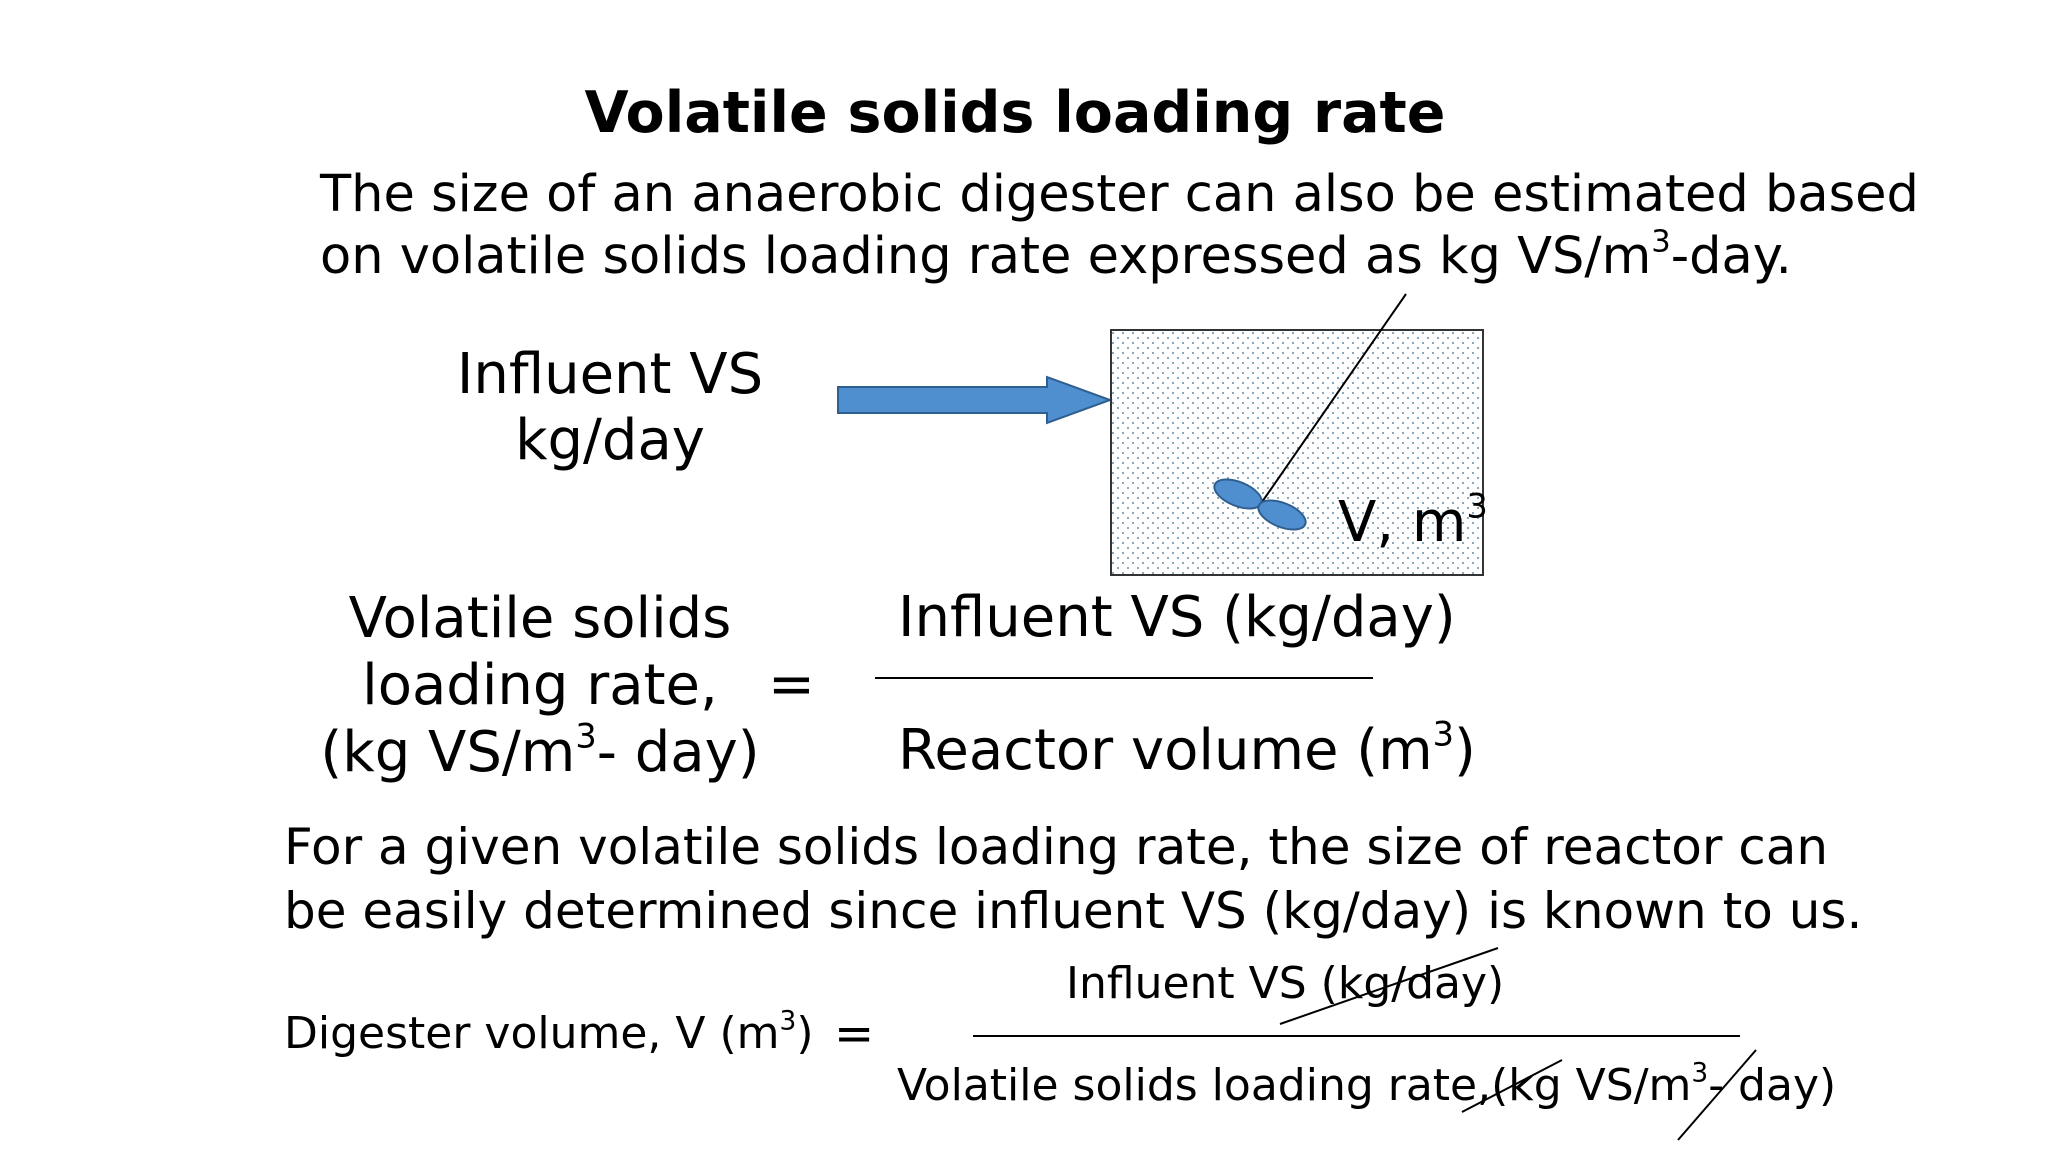 The image size is (2048, 1152). I want to click on formula1-denominator: Reactor volume (m3), so click(1187, 748).